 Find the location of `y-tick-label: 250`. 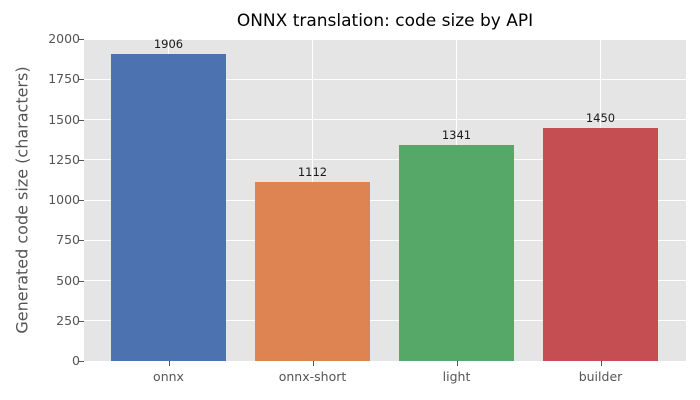

y-tick-label: 250 is located at coordinates (68, 320).